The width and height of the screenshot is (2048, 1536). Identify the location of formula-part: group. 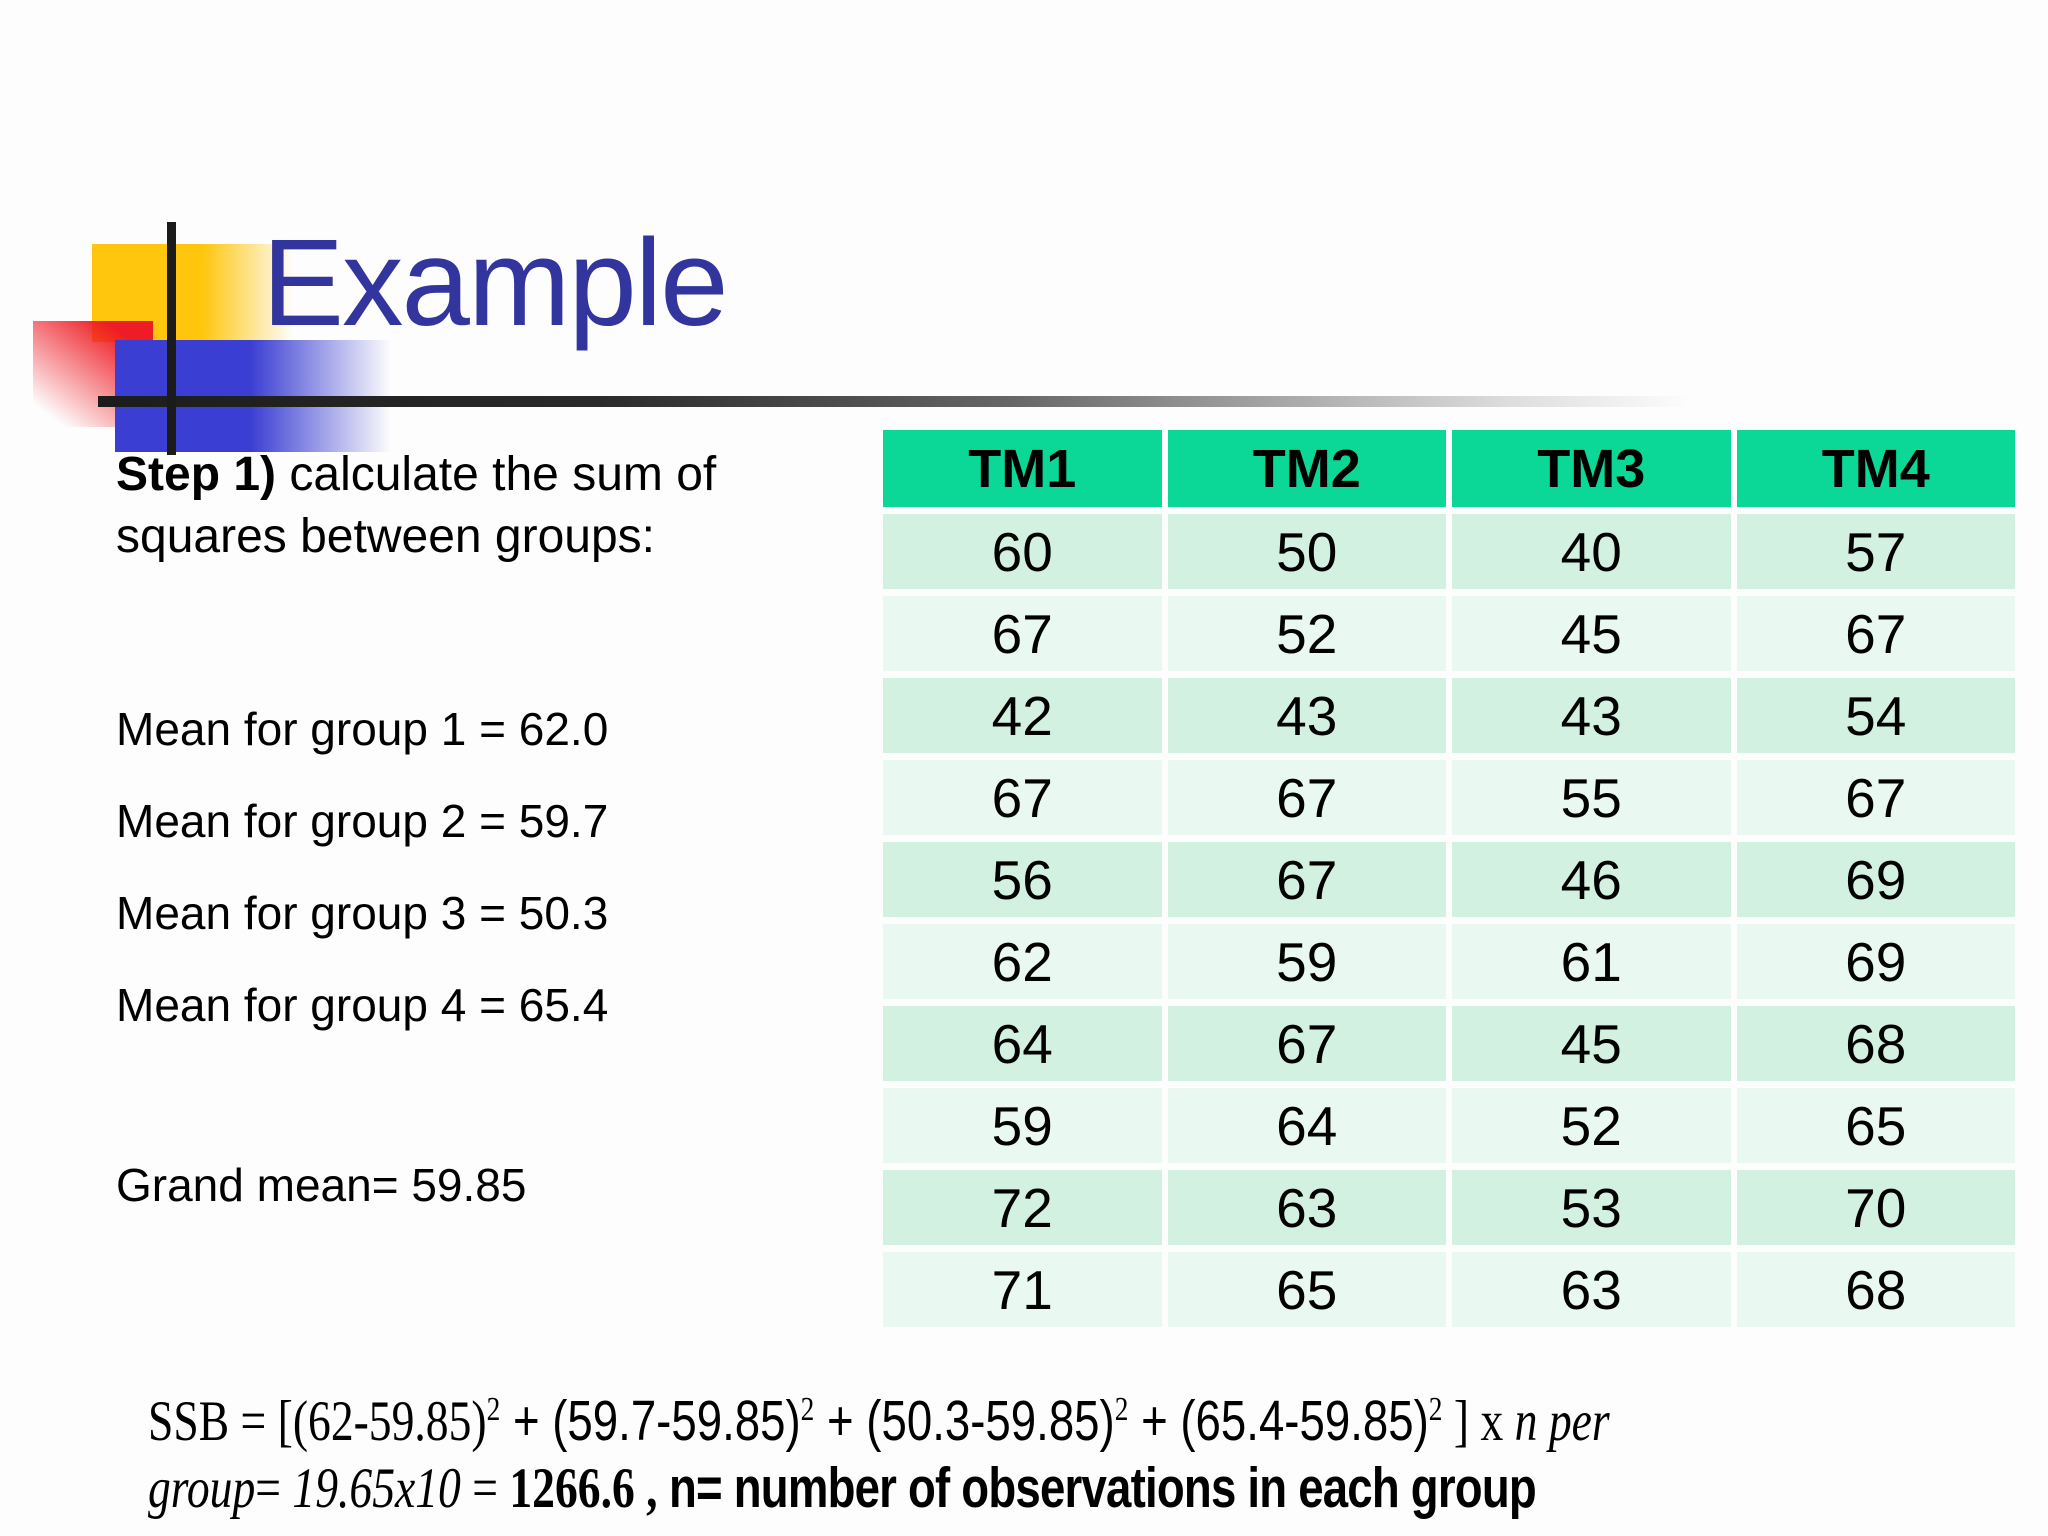
(202, 1488).